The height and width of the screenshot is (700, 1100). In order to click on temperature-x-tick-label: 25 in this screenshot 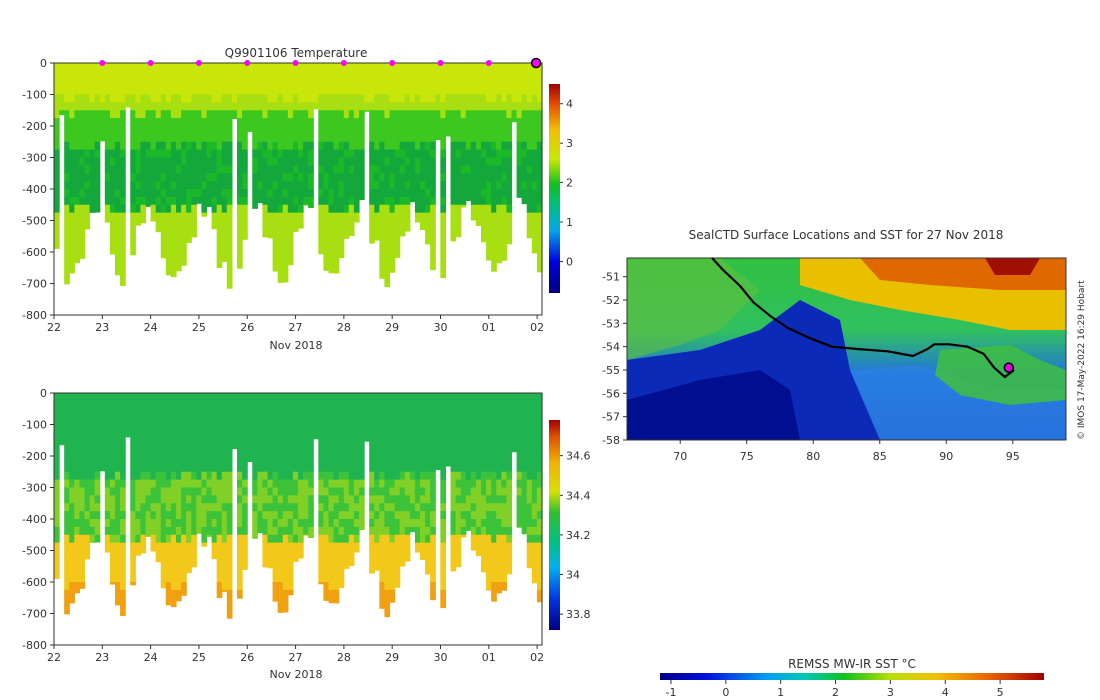, I will do `click(199, 327)`.